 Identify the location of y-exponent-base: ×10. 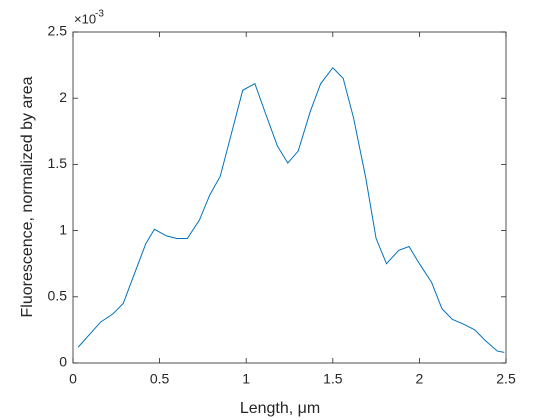
(85, 18).